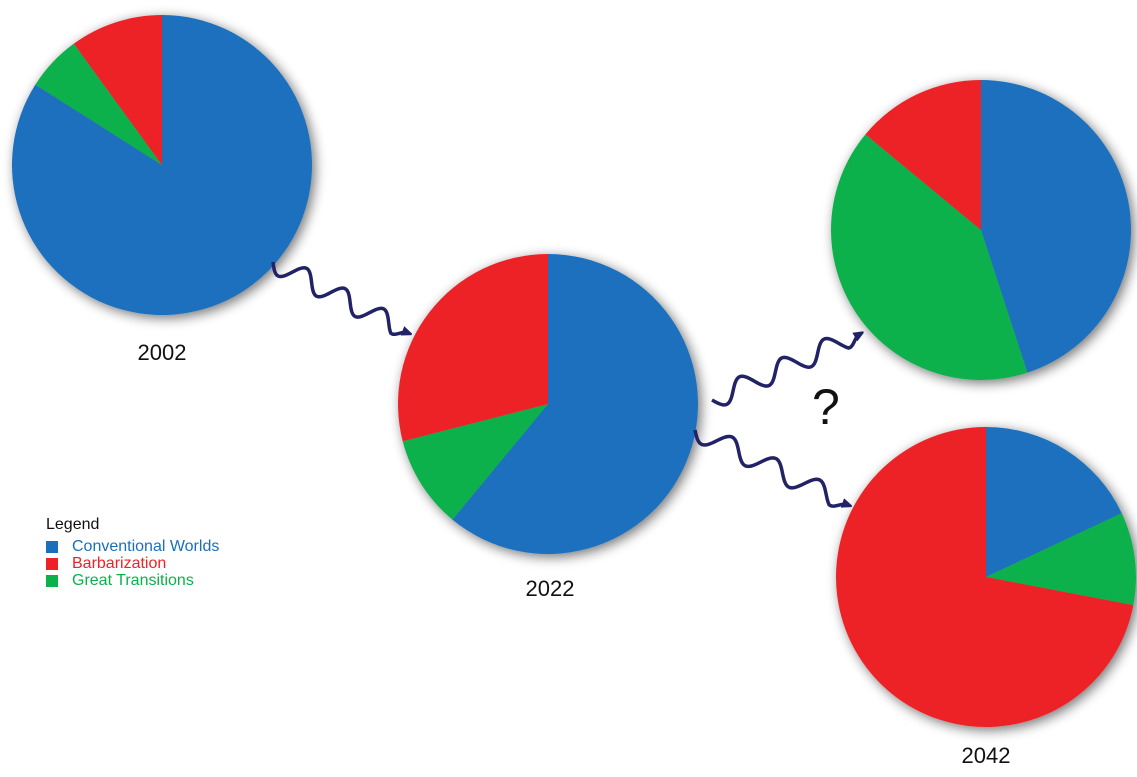  What do you see at coordinates (770, 468) in the screenshot?
I see `arrow-2022-to-lower` at bounding box center [770, 468].